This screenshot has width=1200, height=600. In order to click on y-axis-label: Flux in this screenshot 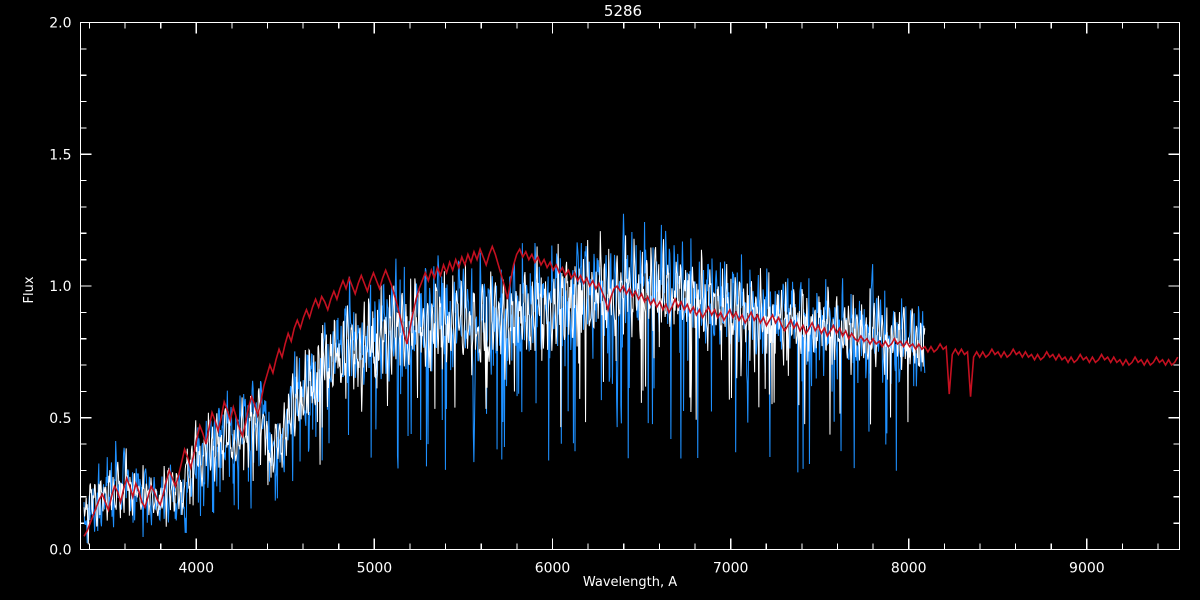, I will do `click(29, 289)`.